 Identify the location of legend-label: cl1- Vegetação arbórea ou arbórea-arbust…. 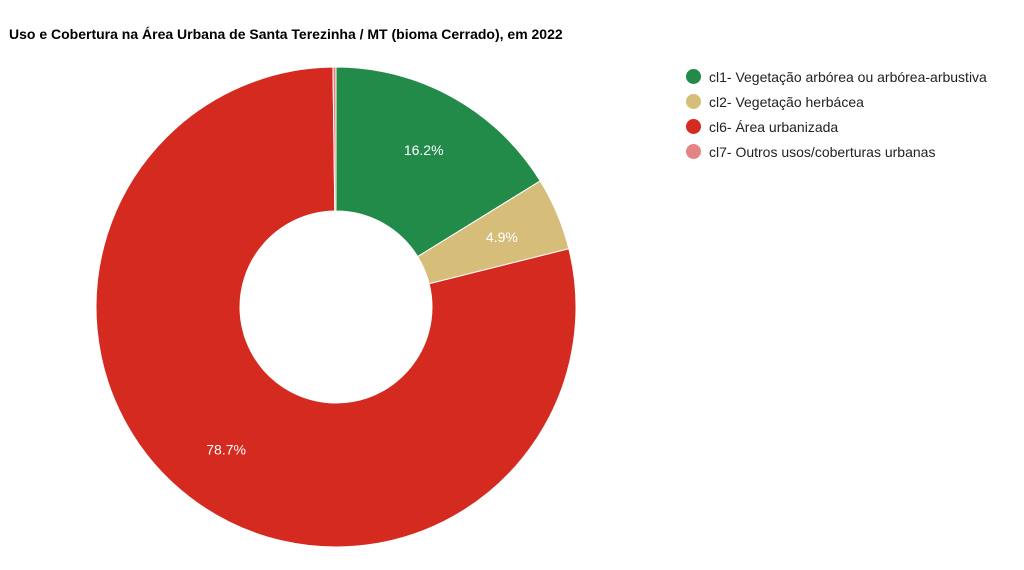
(848, 76).